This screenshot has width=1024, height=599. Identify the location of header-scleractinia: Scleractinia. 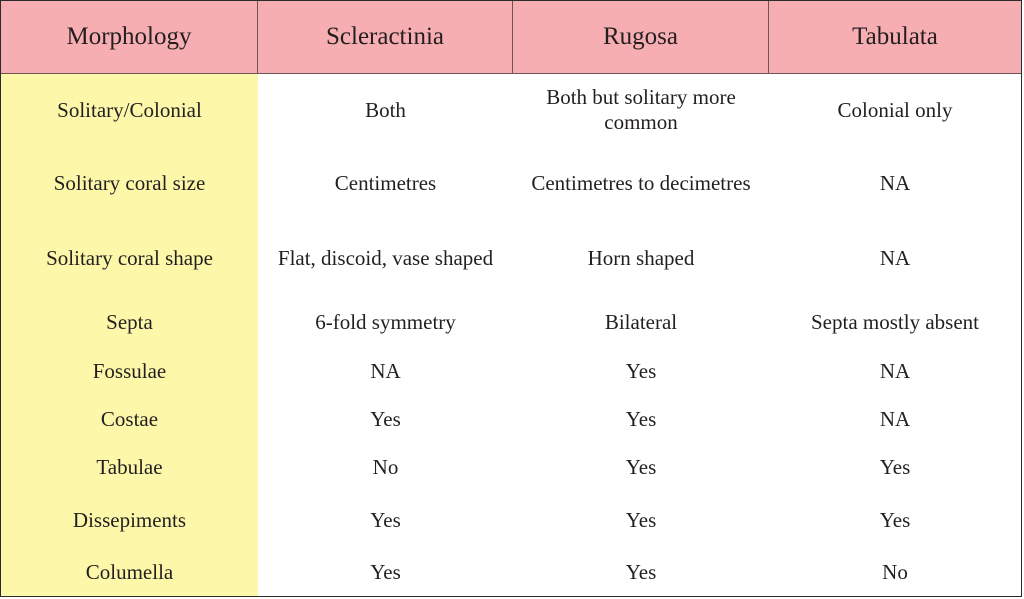
(385, 37).